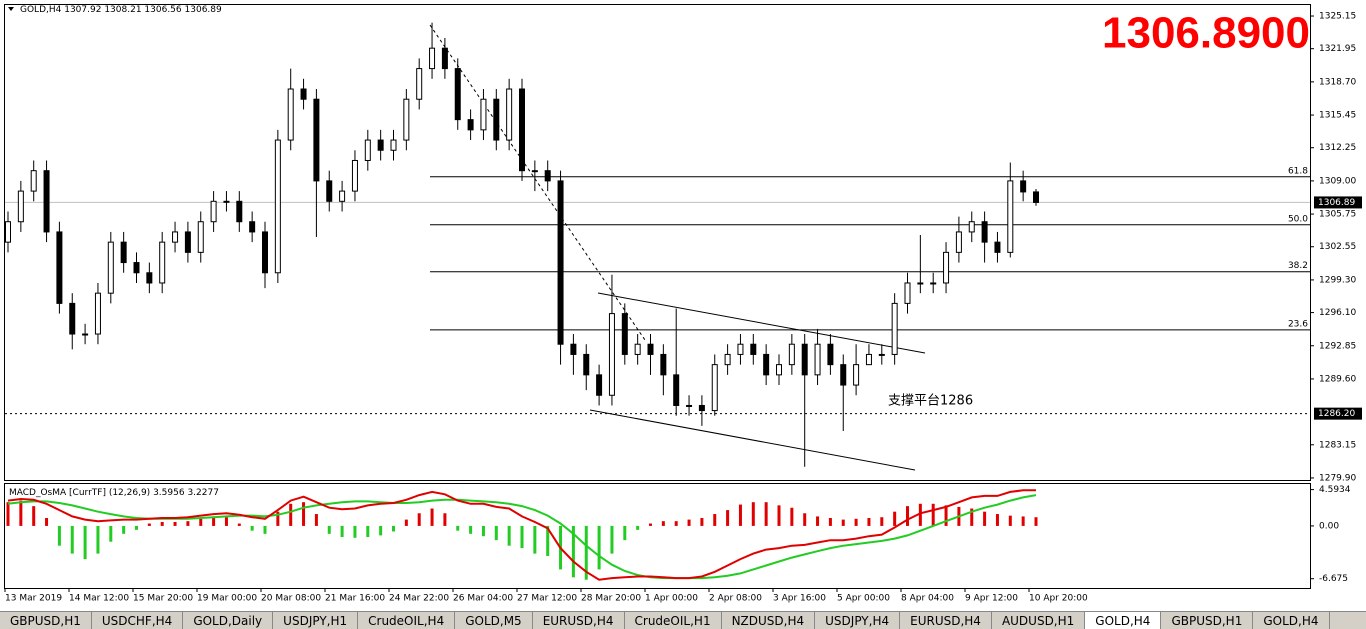 The height and width of the screenshot is (629, 1366). I want to click on y-tick-label: -6.675, so click(1333, 579).